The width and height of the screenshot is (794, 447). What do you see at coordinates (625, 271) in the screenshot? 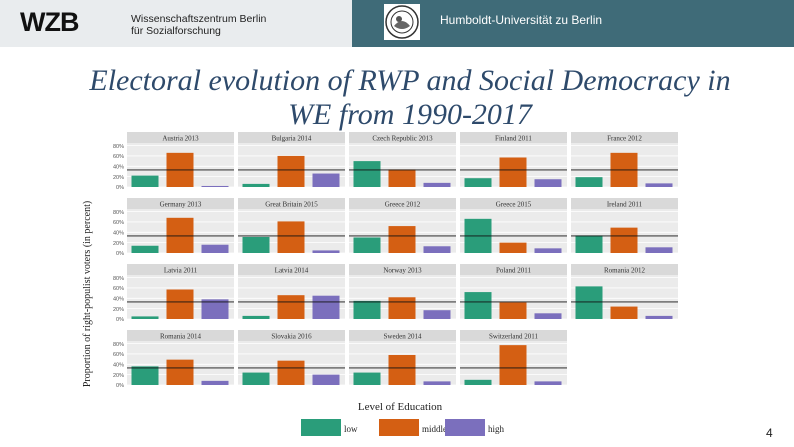
I see `panel-title: Romania 2012` at bounding box center [625, 271].